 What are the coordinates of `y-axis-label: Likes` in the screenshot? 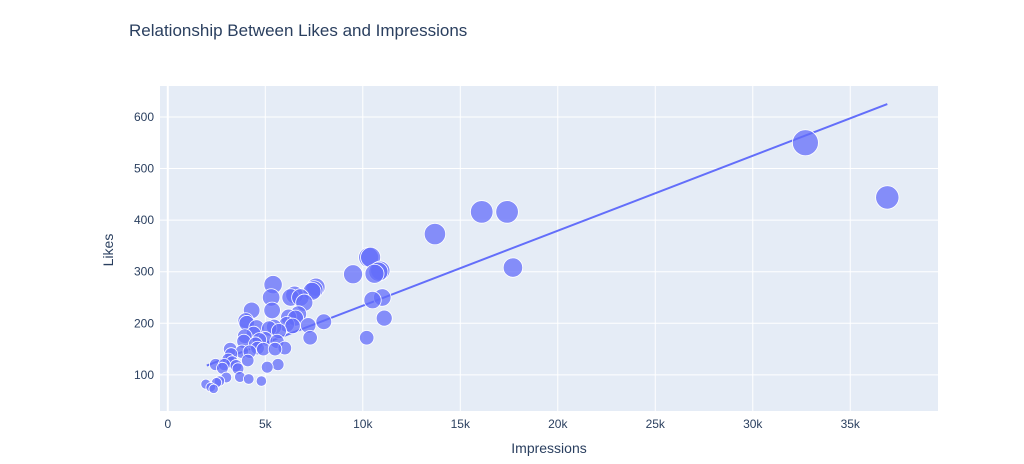 It's located at (108, 250).